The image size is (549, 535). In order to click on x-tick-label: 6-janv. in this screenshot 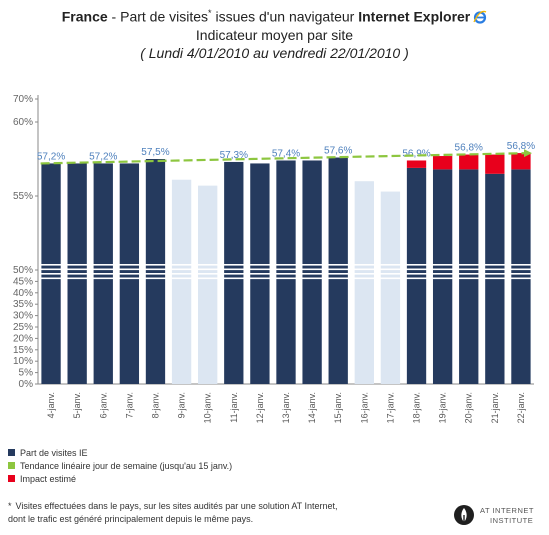, I will do `click(103, 405)`.